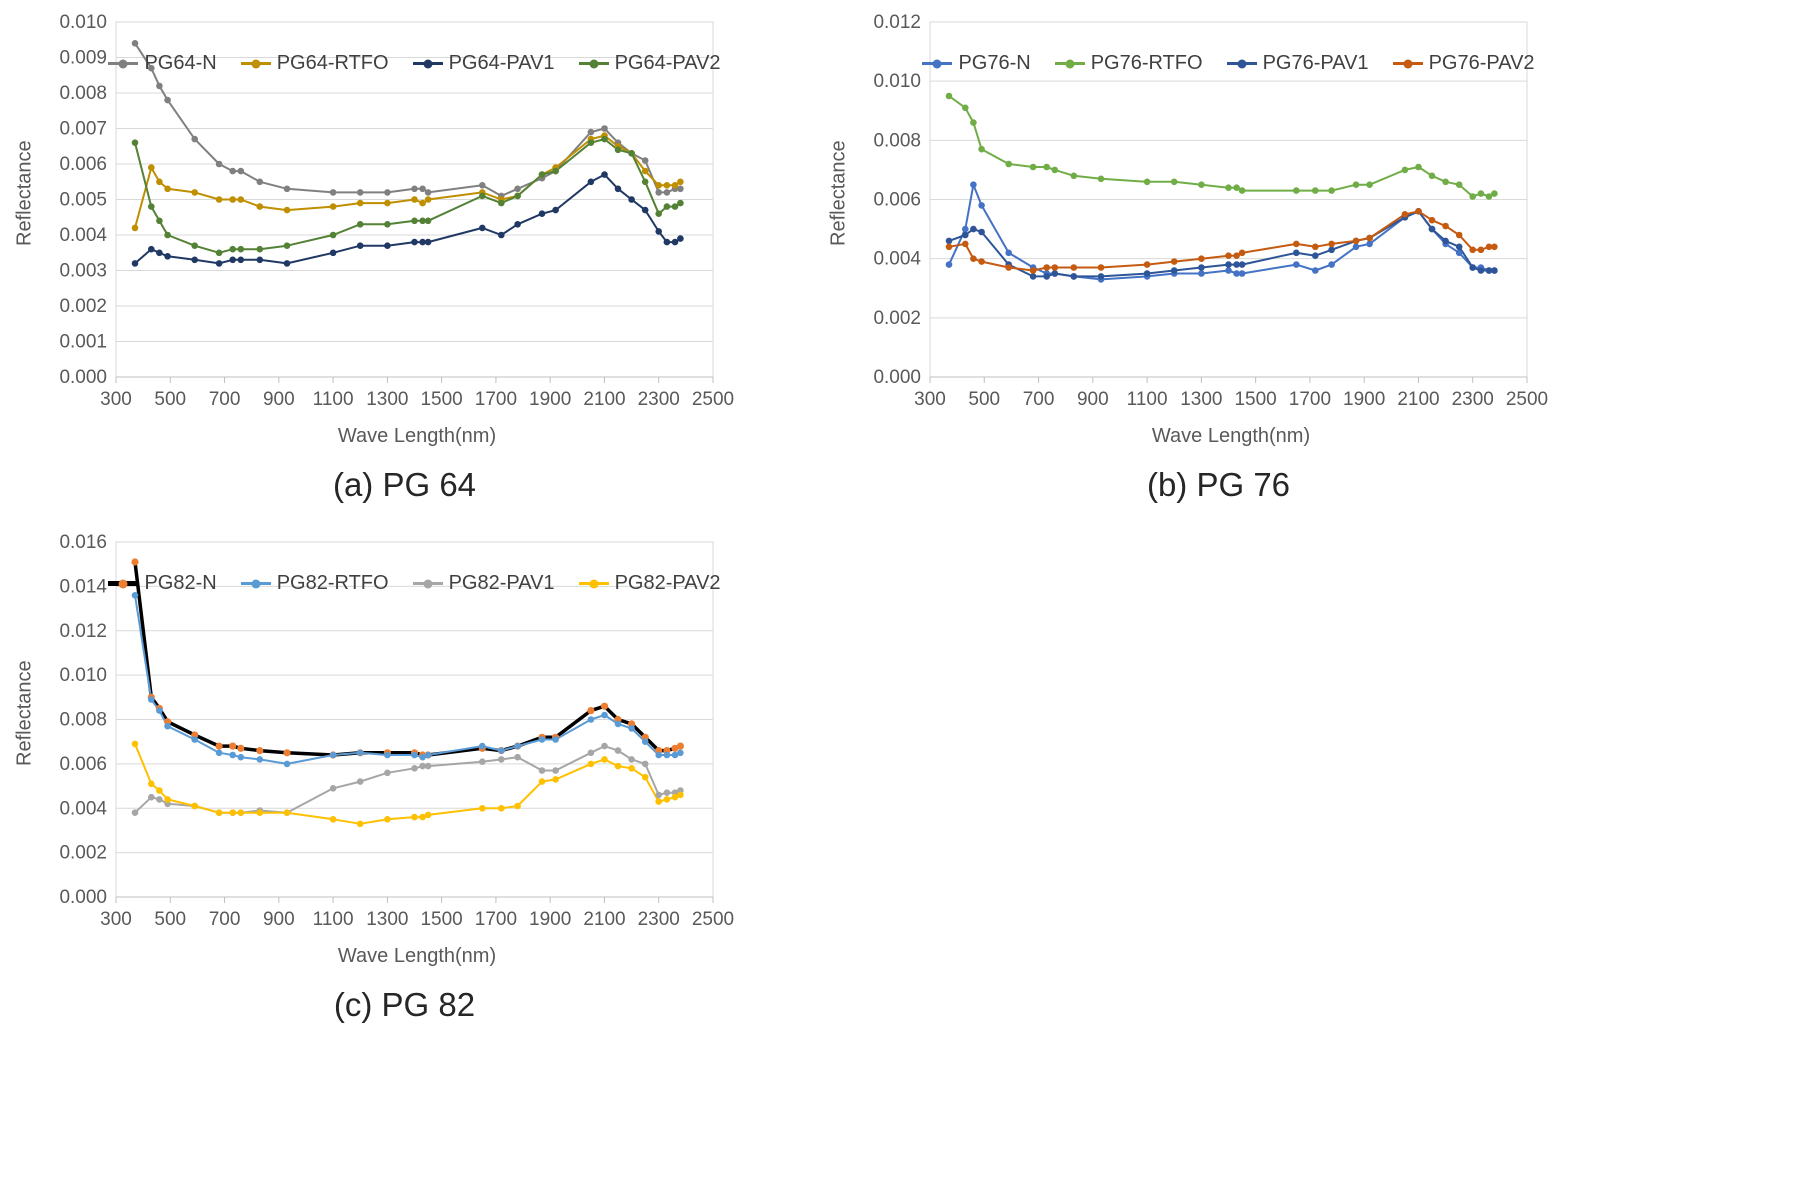  I want to click on svg-text: 0.016, so click(83, 542).